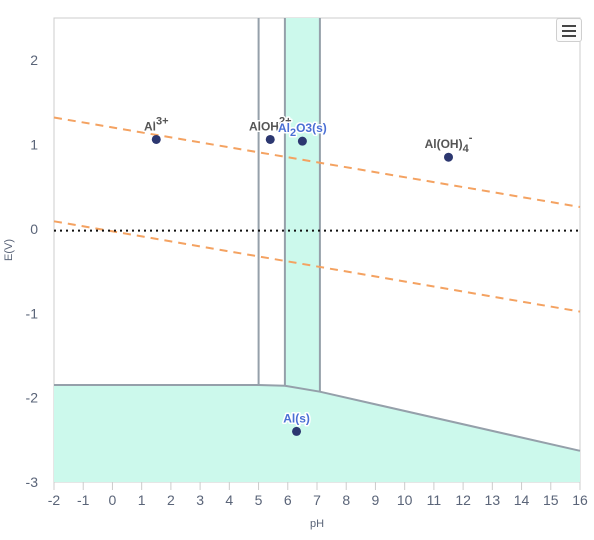 The width and height of the screenshot is (594, 540). I want to click on species-point-aloh2, so click(270, 139).